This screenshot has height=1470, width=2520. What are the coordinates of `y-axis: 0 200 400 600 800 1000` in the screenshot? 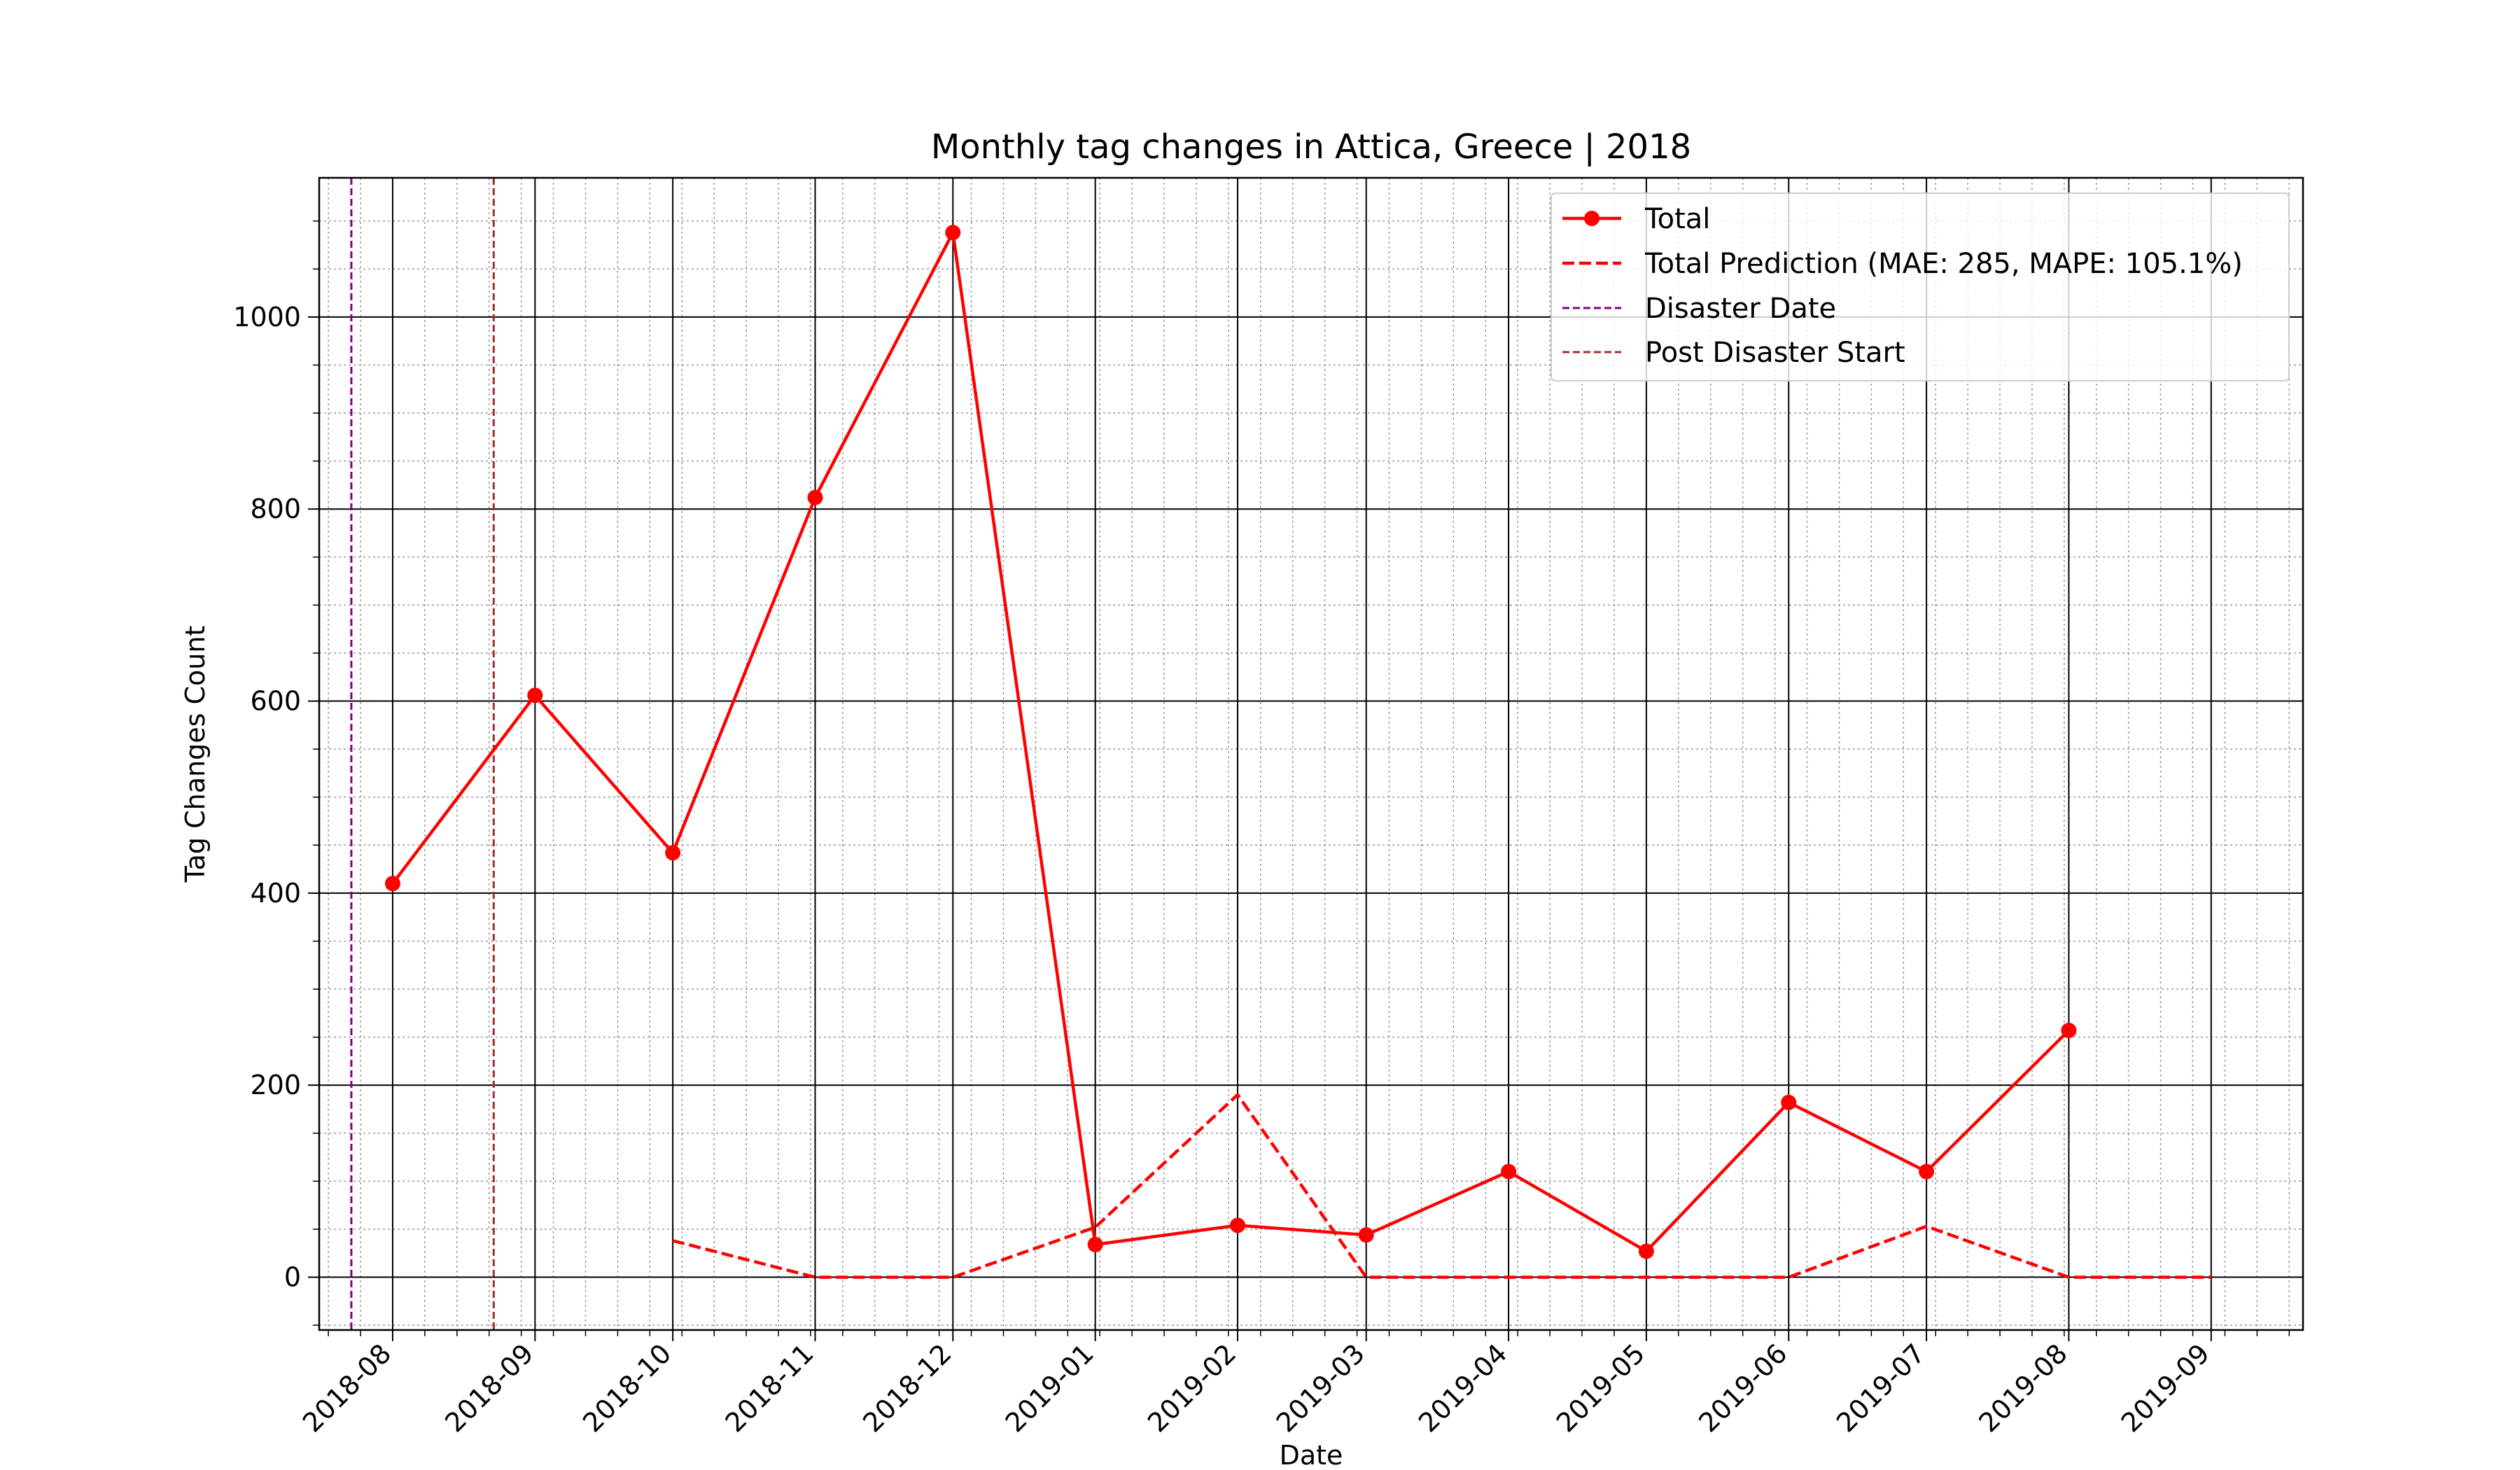 It's located at (276, 773).